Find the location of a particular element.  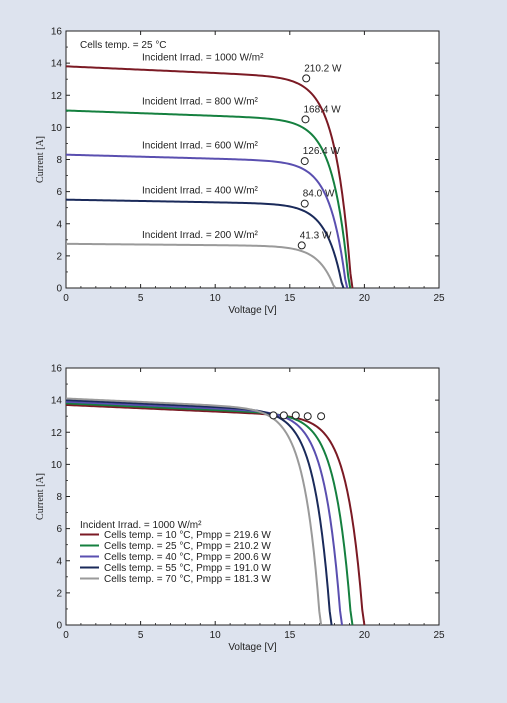

legend-entry: Cells temp. = 40 °C, Pmpp = 200.6 W is located at coordinates (187, 557).